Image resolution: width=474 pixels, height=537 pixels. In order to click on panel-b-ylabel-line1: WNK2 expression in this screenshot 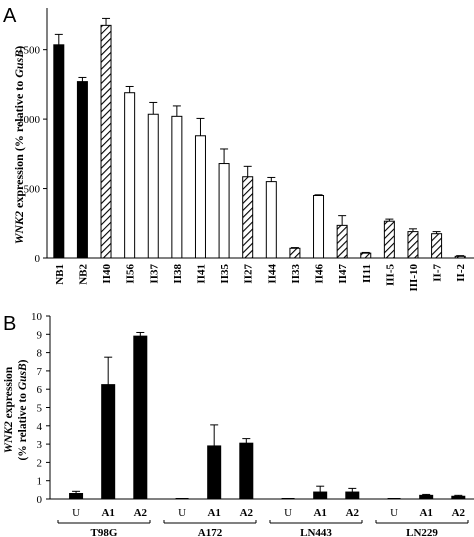, I will do `click(9, 409)`.